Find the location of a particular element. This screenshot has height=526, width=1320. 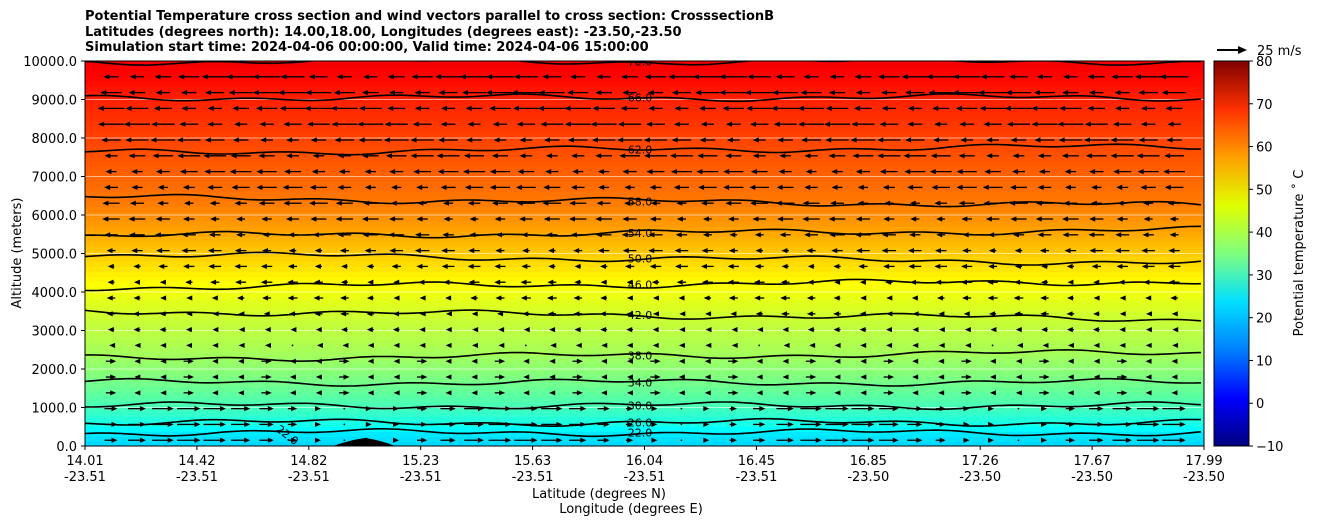

y-tick-label: 0.0 is located at coordinates (66, 447).